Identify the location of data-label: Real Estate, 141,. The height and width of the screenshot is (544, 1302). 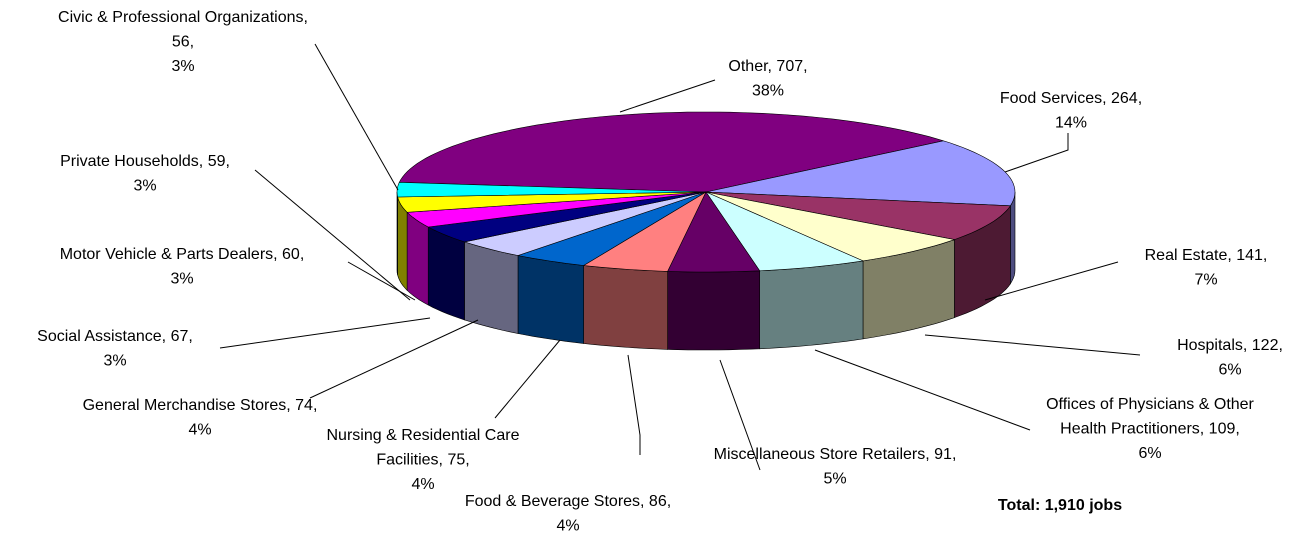
(1206, 255).